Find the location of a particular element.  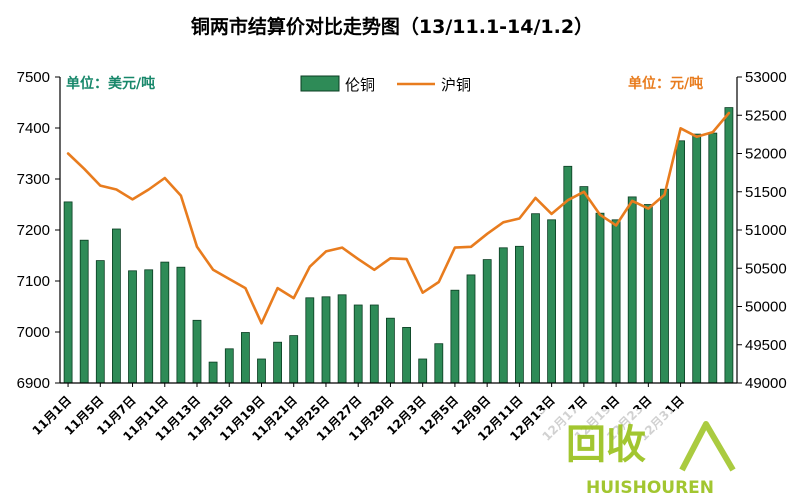

left-tick-label: 6900 is located at coordinates (33, 383).